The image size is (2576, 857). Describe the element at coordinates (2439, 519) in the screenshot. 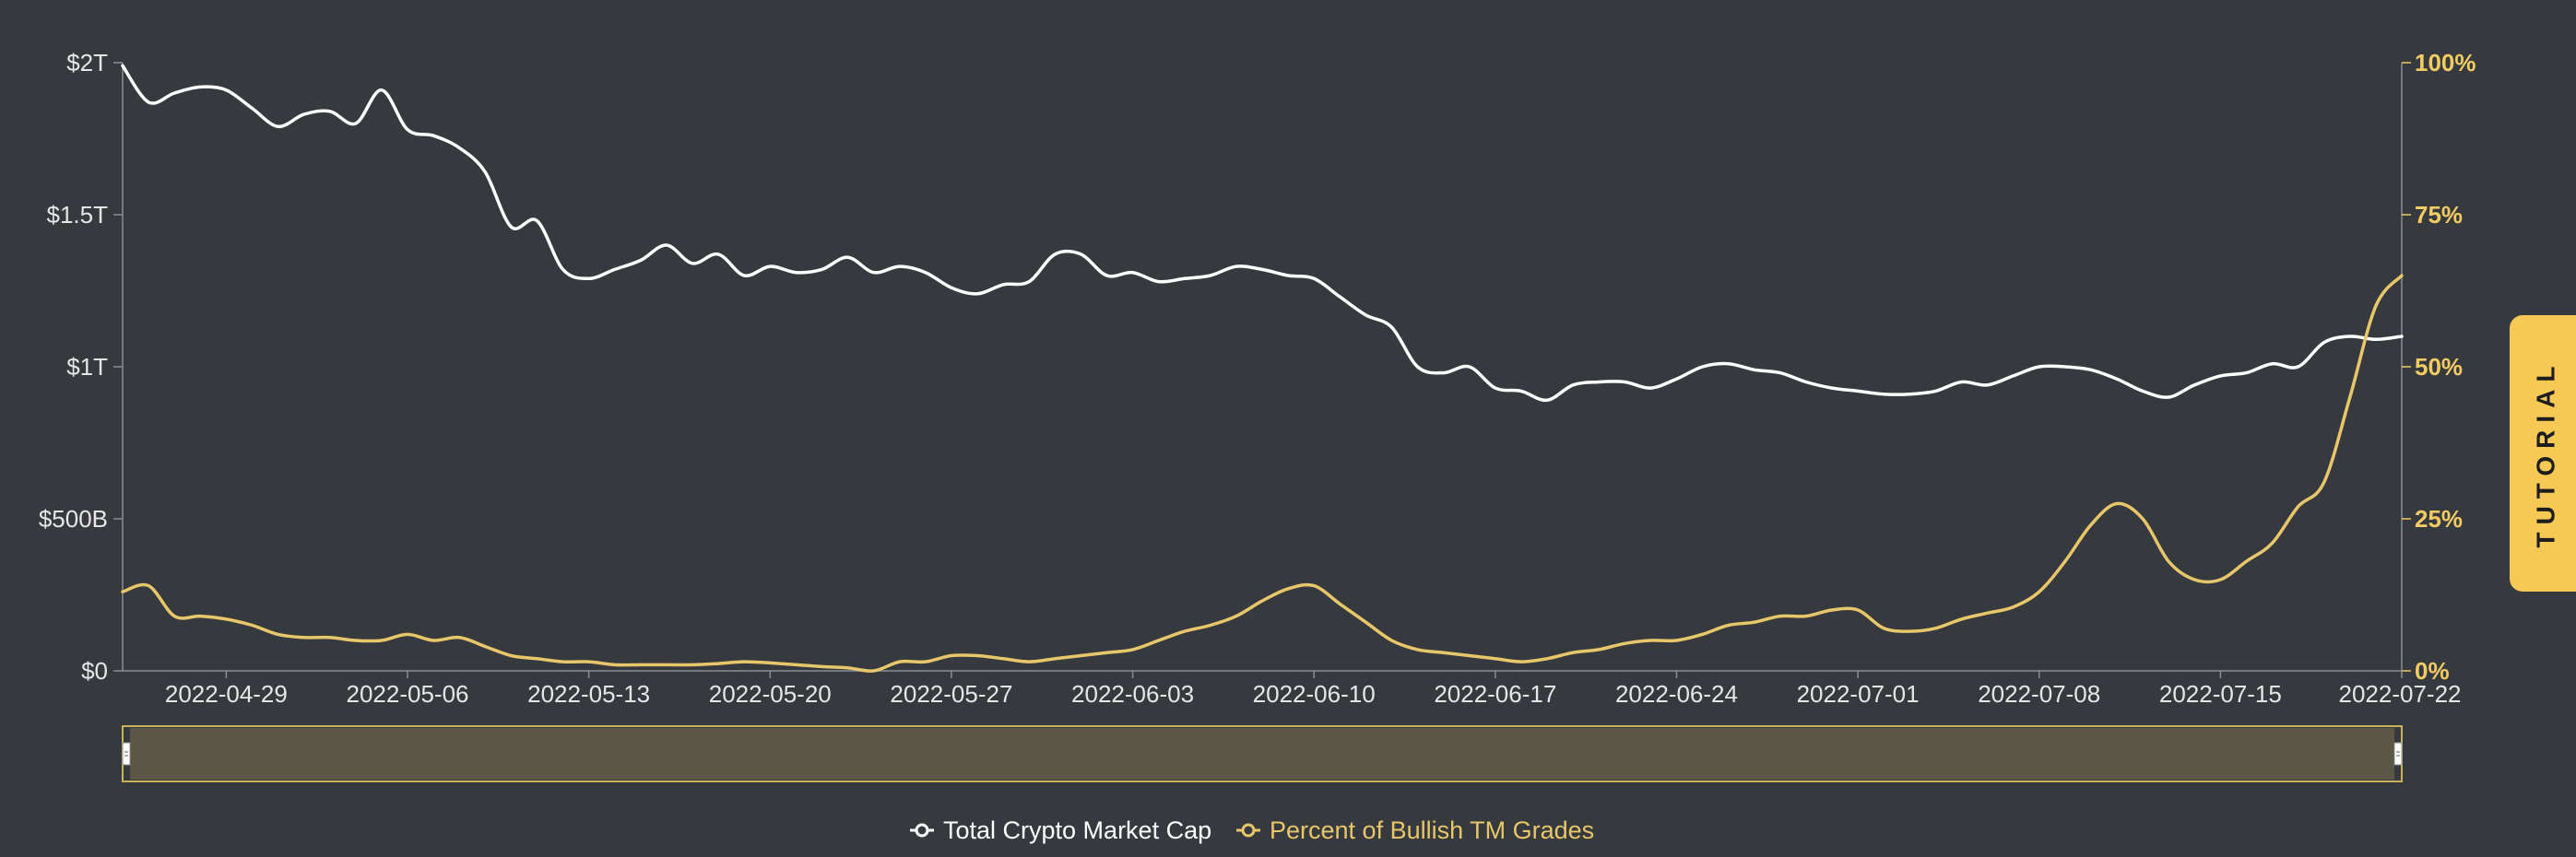

I see `right-tick-label: 25%` at that location.